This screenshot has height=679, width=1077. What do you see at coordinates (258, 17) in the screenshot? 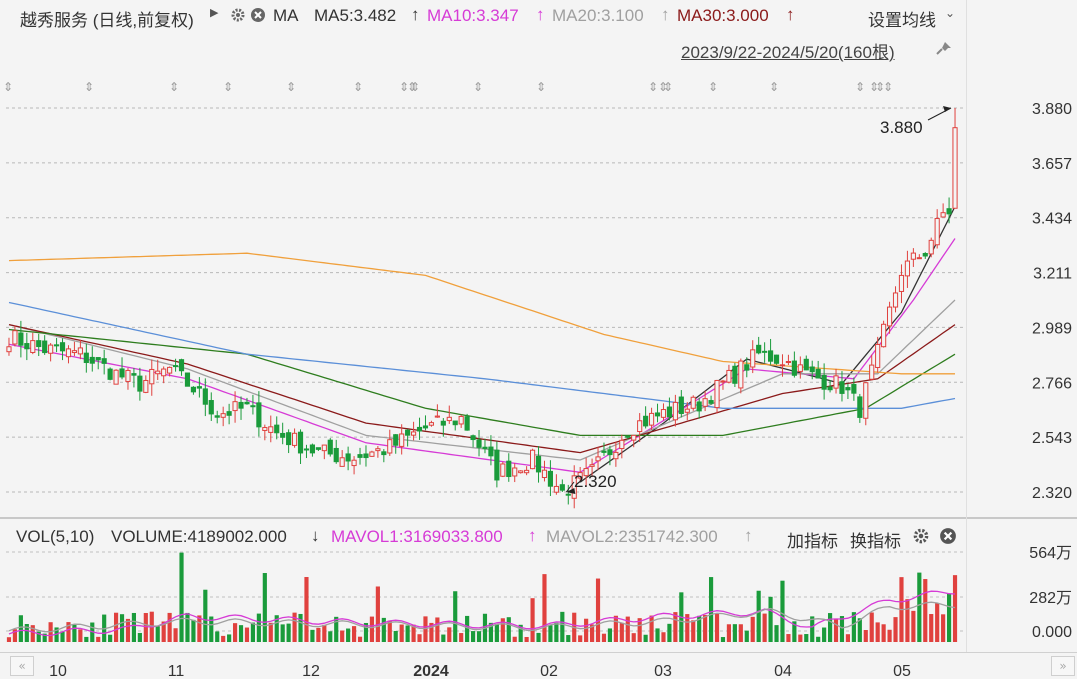
I see `close-icon` at bounding box center [258, 17].